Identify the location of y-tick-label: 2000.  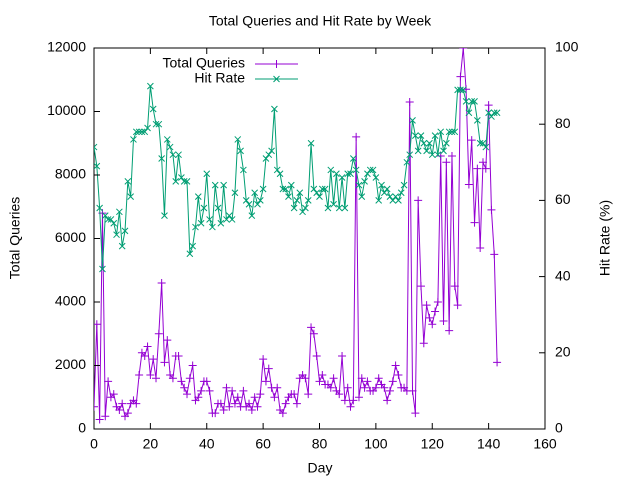
(70, 364).